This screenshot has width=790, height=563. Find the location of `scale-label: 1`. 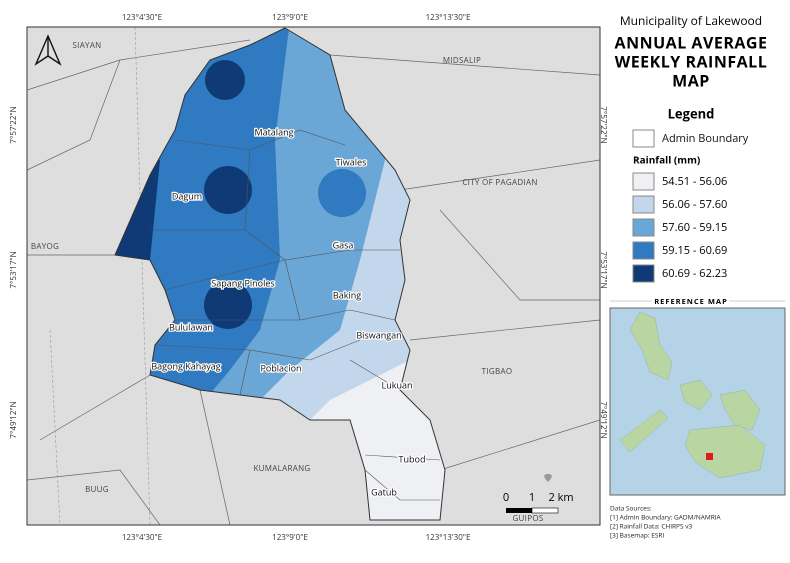

scale-label: 1 is located at coordinates (532, 497).